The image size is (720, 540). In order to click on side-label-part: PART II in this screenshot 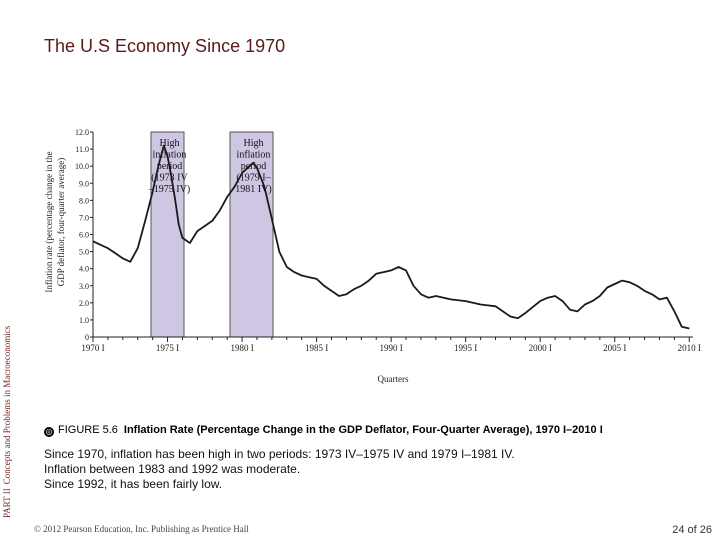, I will do `click(7, 503)`.